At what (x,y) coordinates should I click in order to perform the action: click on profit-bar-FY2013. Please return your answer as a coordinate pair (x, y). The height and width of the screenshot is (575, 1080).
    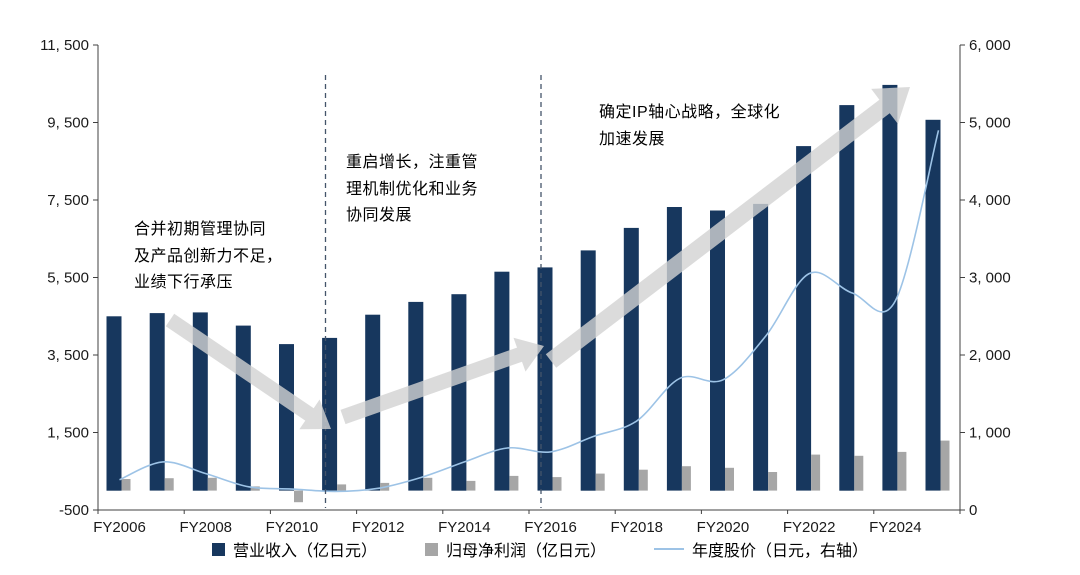
    Looking at the image, I should click on (428, 484).